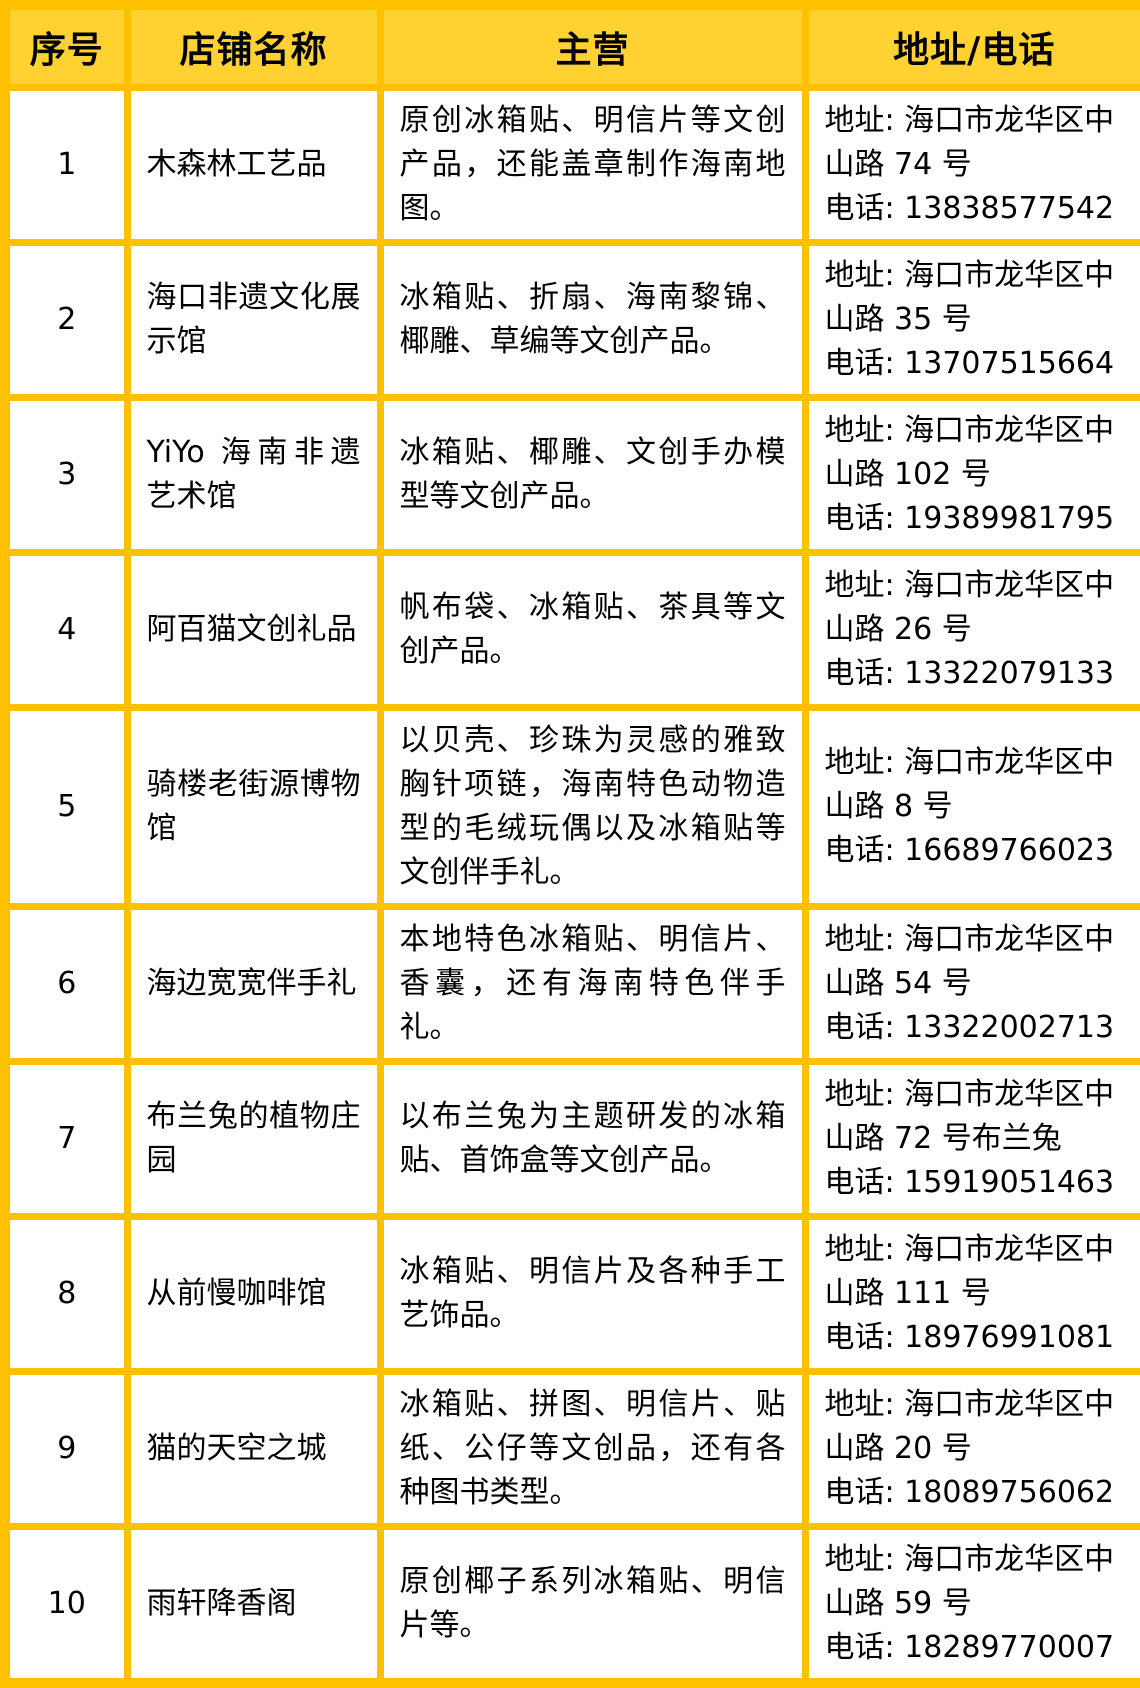 The width and height of the screenshot is (1140, 1688). What do you see at coordinates (592, 46) in the screenshot?
I see `header-col-business: 主营` at bounding box center [592, 46].